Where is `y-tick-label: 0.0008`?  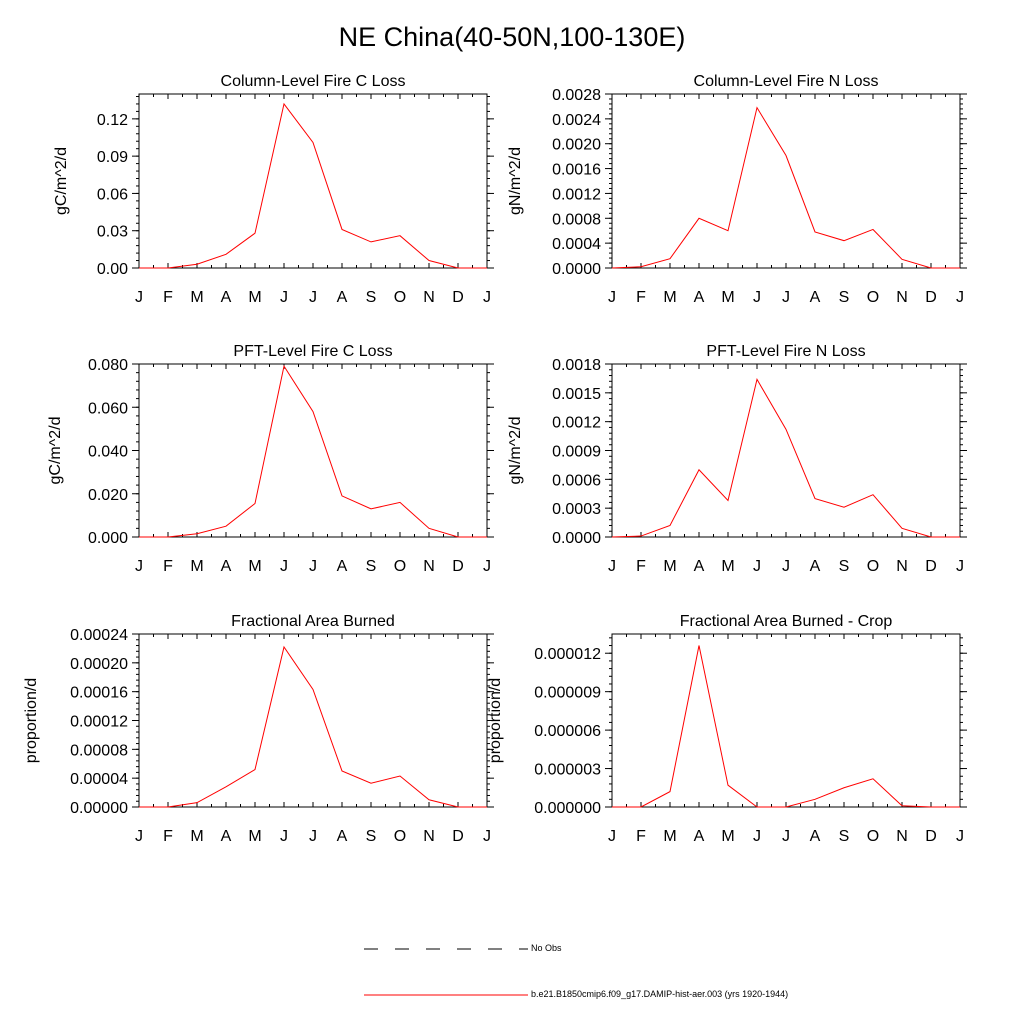 y-tick-label: 0.0008 is located at coordinates (576, 219).